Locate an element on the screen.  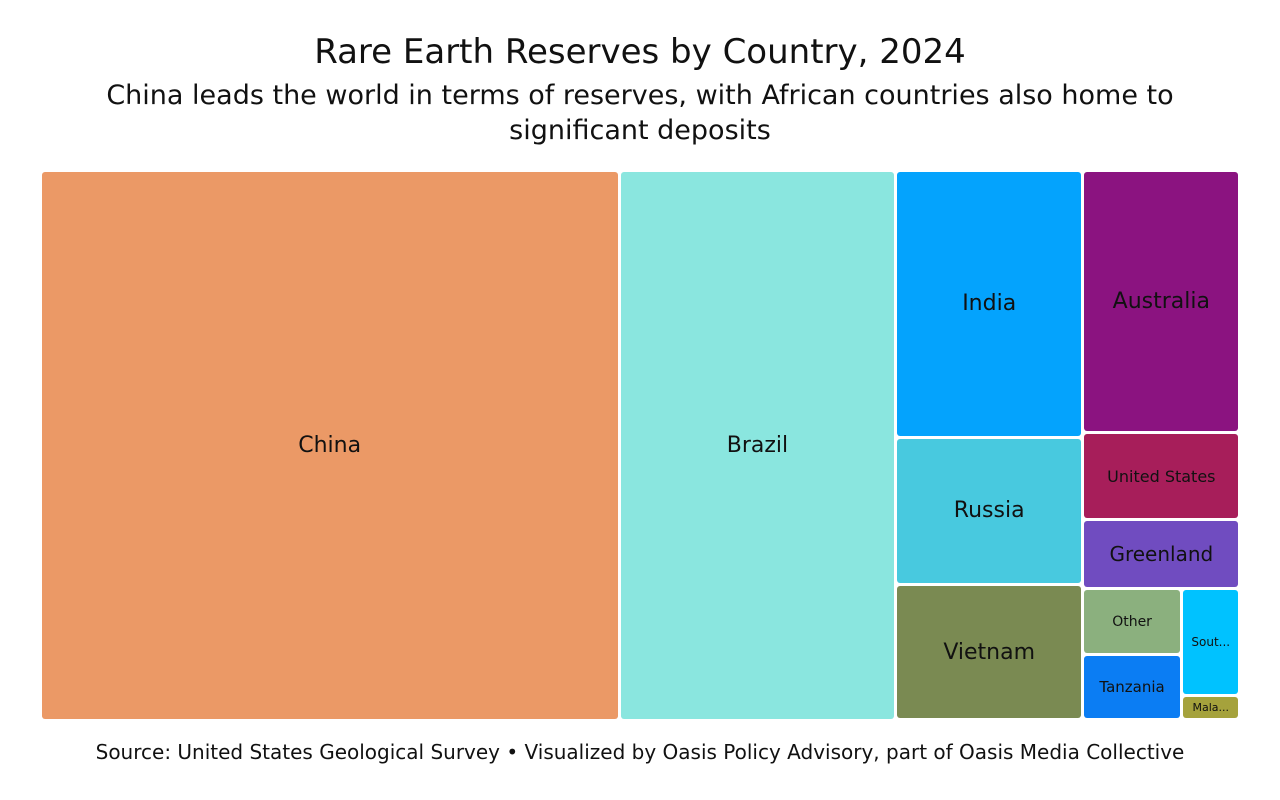
tile-vietnam: Vietnam is located at coordinates (989, 652).